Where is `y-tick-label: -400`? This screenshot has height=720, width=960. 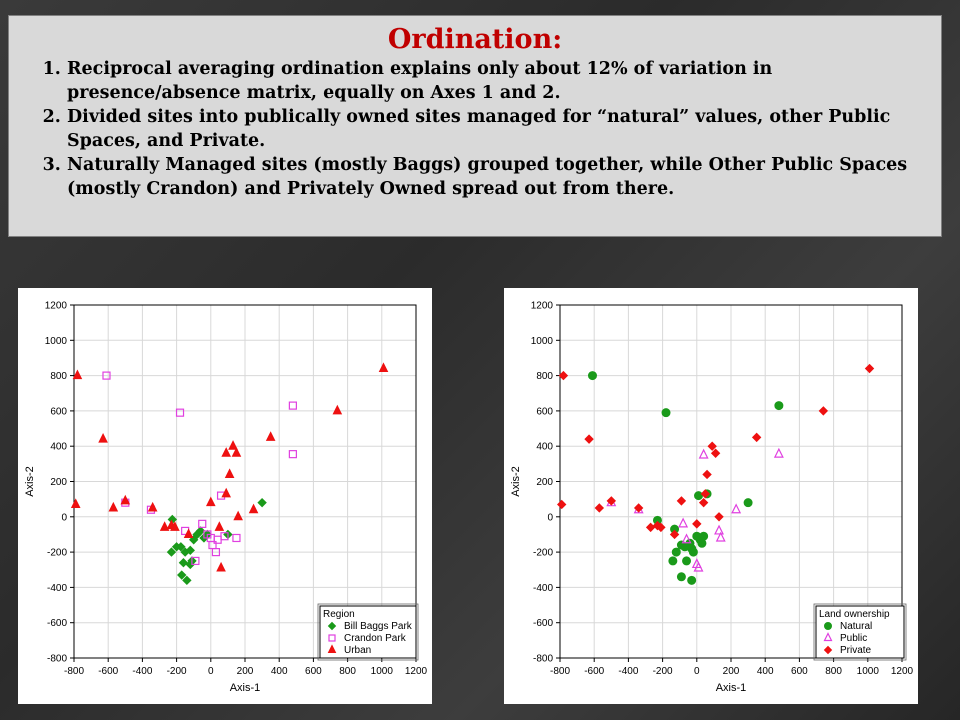
y-tick-label: -400 is located at coordinates (543, 588).